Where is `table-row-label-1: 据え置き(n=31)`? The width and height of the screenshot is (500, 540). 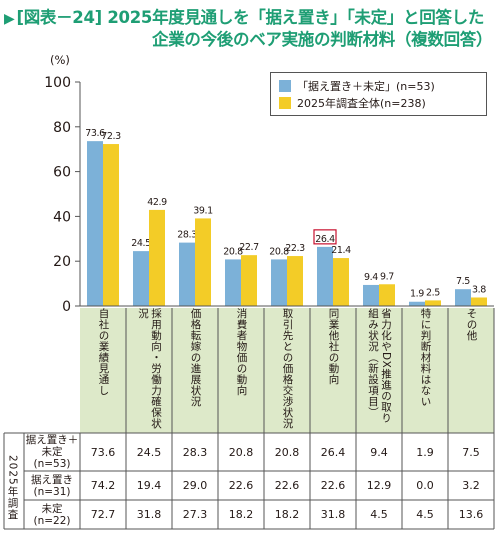 table-row-label-1: 据え置き(n=31) is located at coordinates (52, 485).